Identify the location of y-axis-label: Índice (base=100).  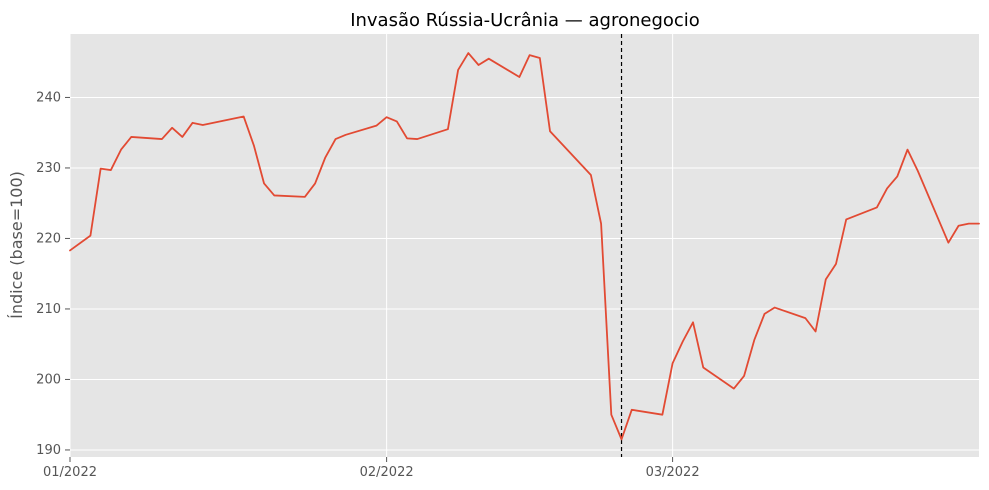
(16, 245).